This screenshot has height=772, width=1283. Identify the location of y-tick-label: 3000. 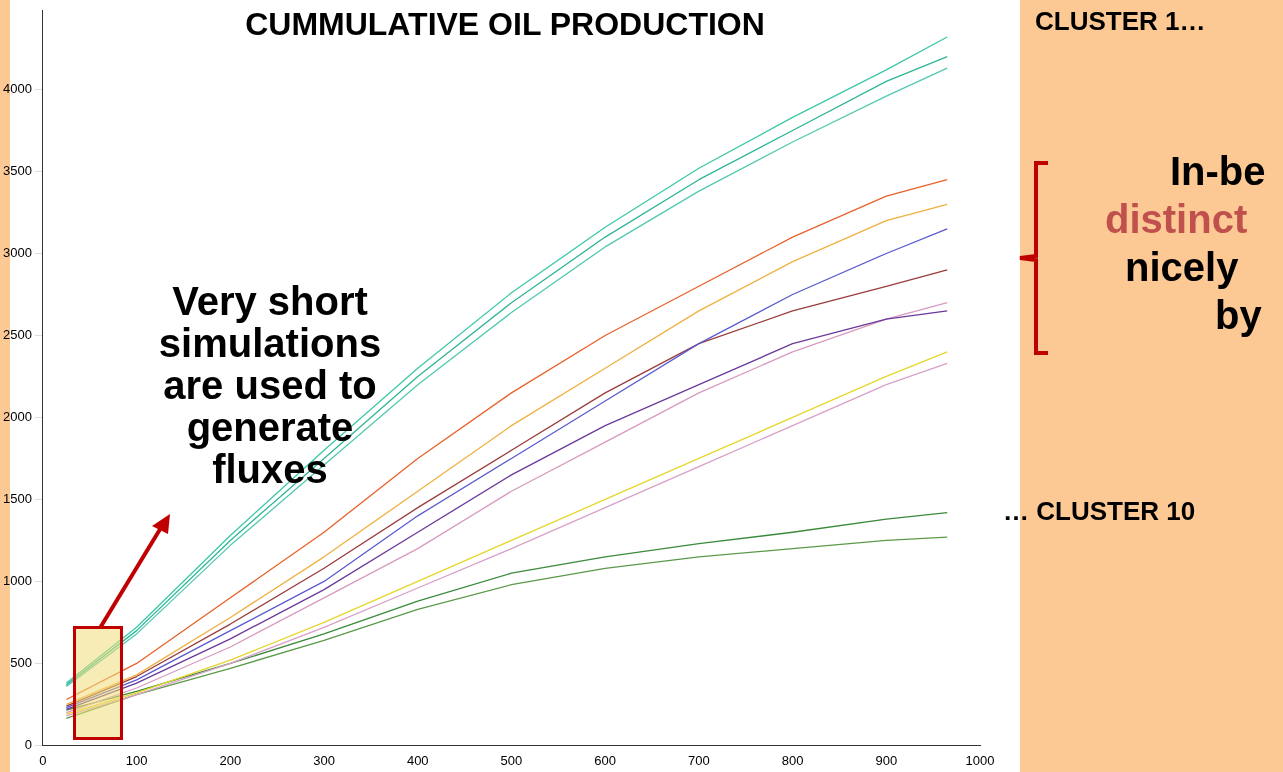
(17, 253).